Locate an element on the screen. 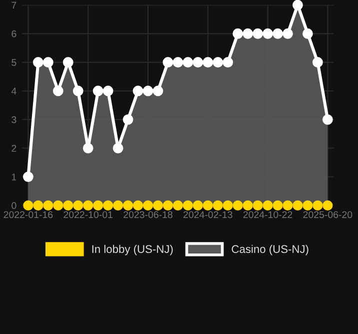 The image size is (358, 334). y-tick-label: 5 is located at coordinates (14, 62).